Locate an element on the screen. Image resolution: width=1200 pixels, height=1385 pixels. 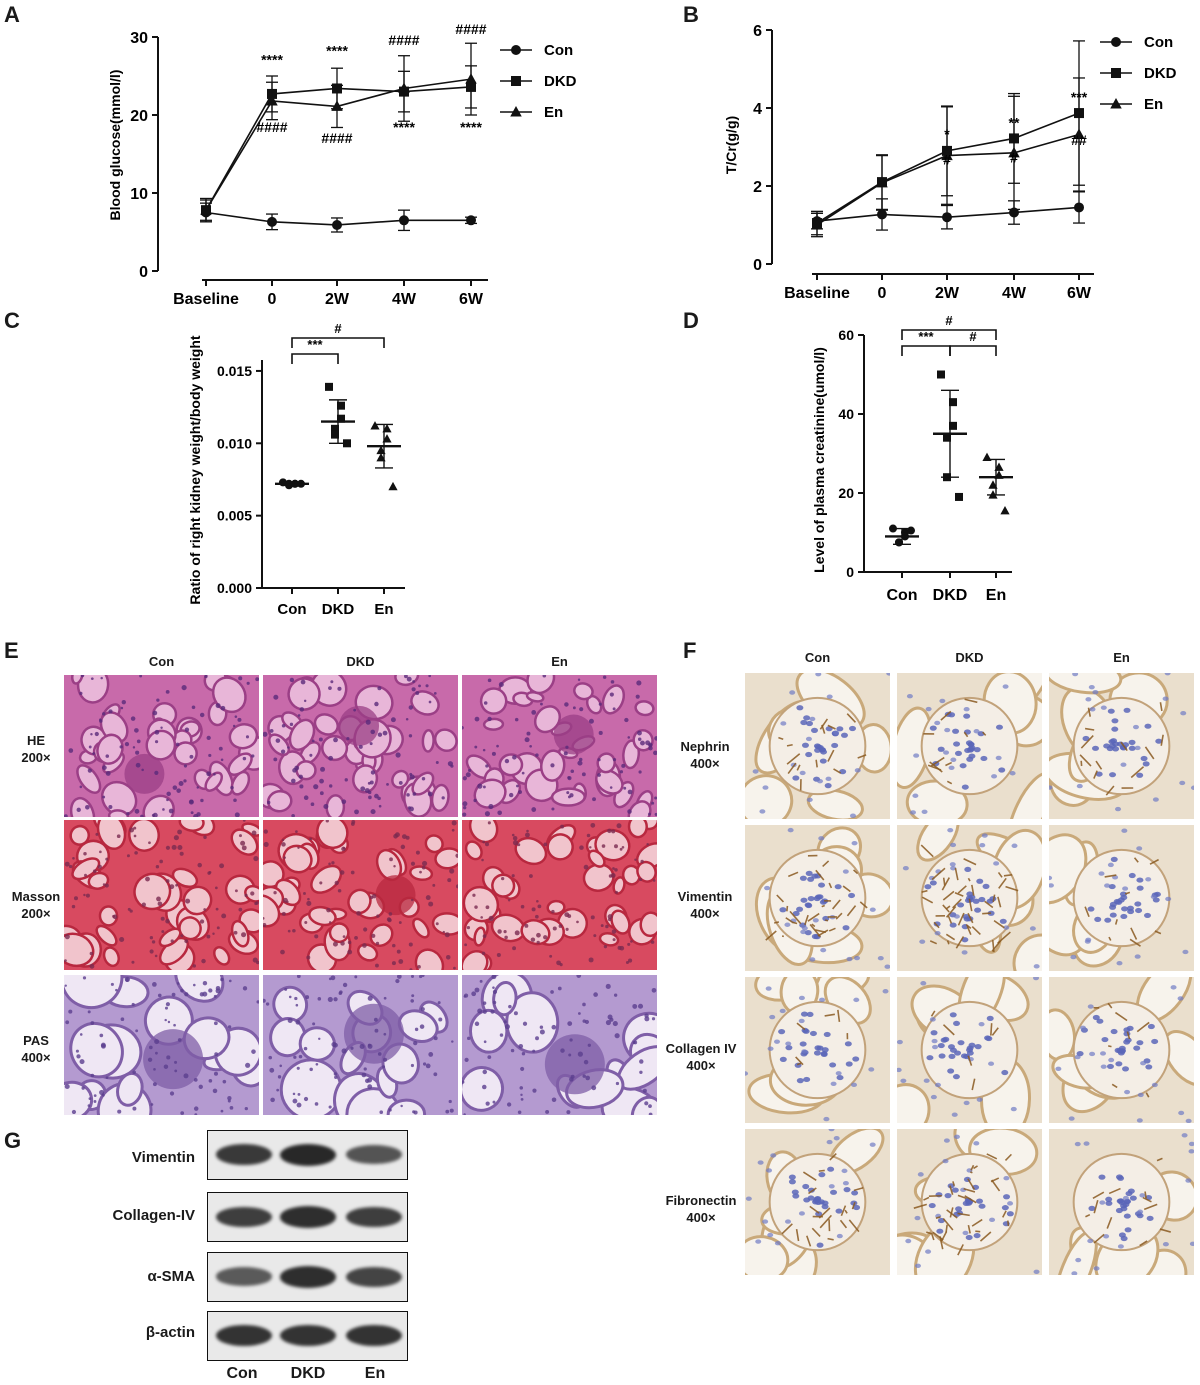
histology-he-con-tubule is located at coordinates (243, 736).